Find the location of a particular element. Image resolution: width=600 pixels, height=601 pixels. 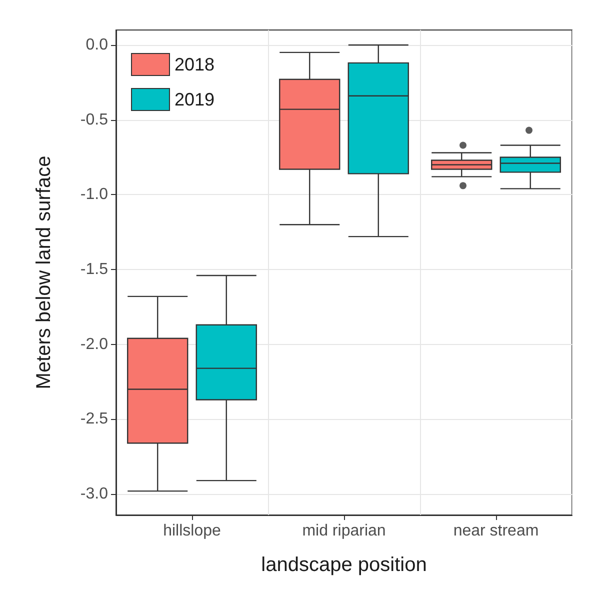

y-axis-title: Meters below land surface is located at coordinates (44, 273).